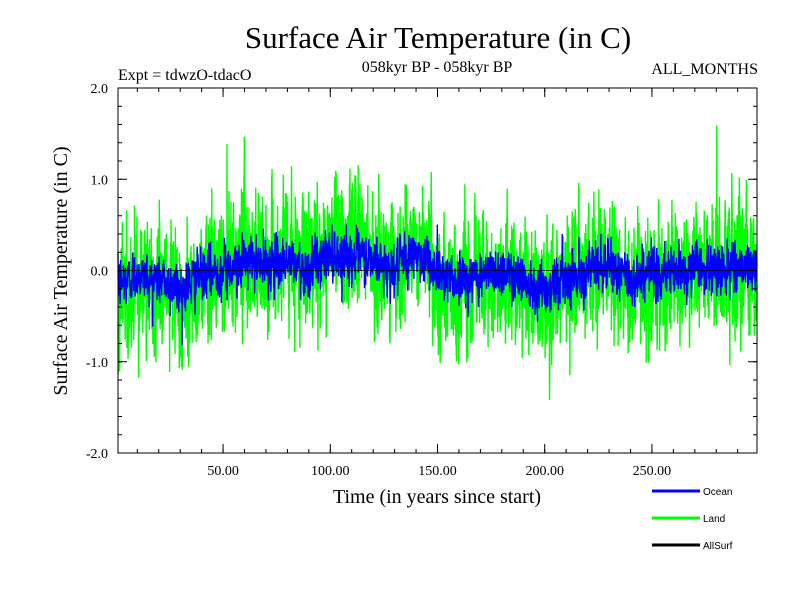 The height and width of the screenshot is (600, 800). I want to click on legend-label-land: Land, so click(714, 519).